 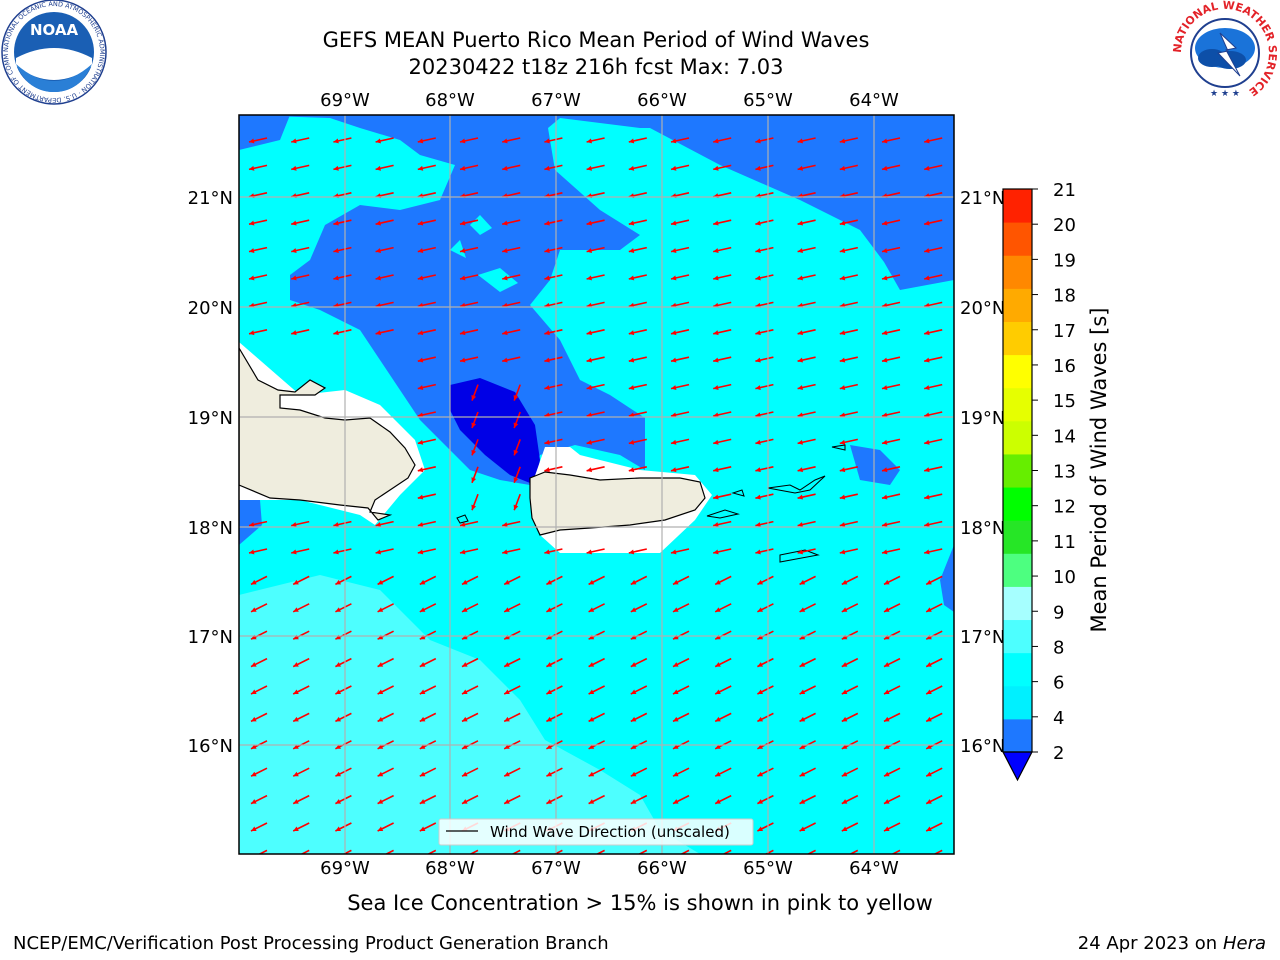 I want to click on st-croix, so click(x=799, y=556).